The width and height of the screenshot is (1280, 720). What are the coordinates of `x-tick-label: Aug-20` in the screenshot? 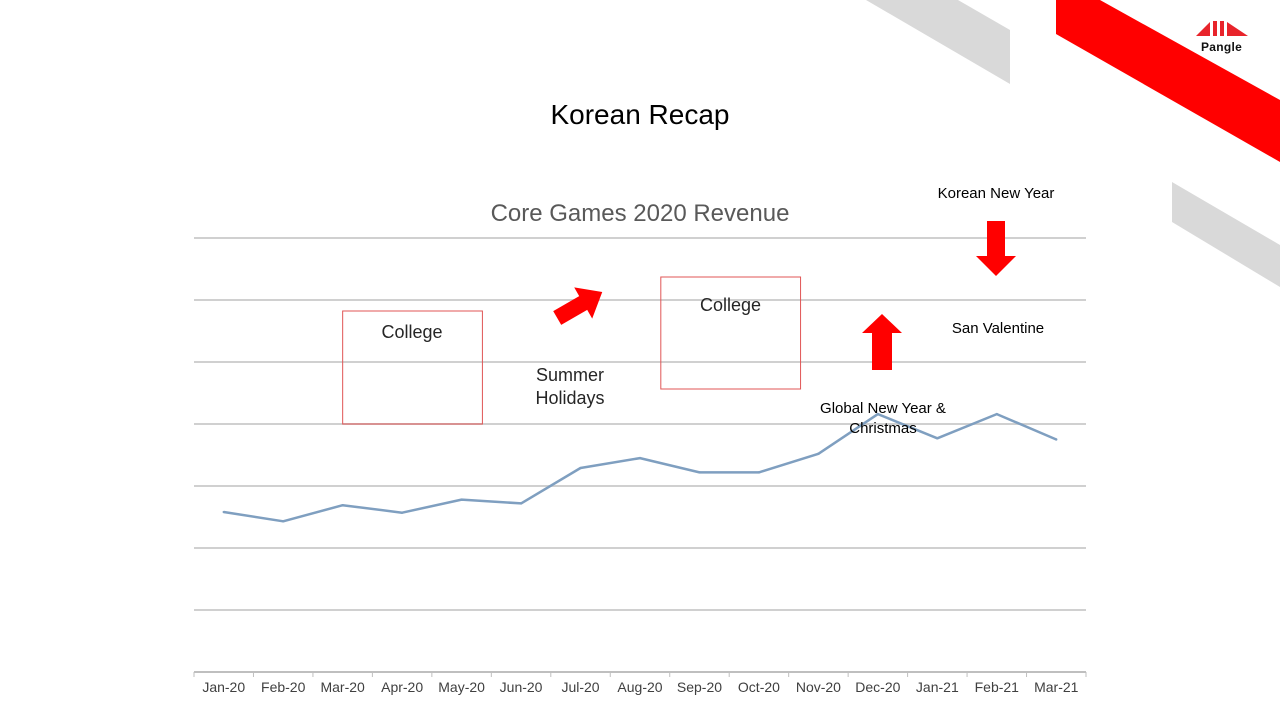 It's located at (639, 687).